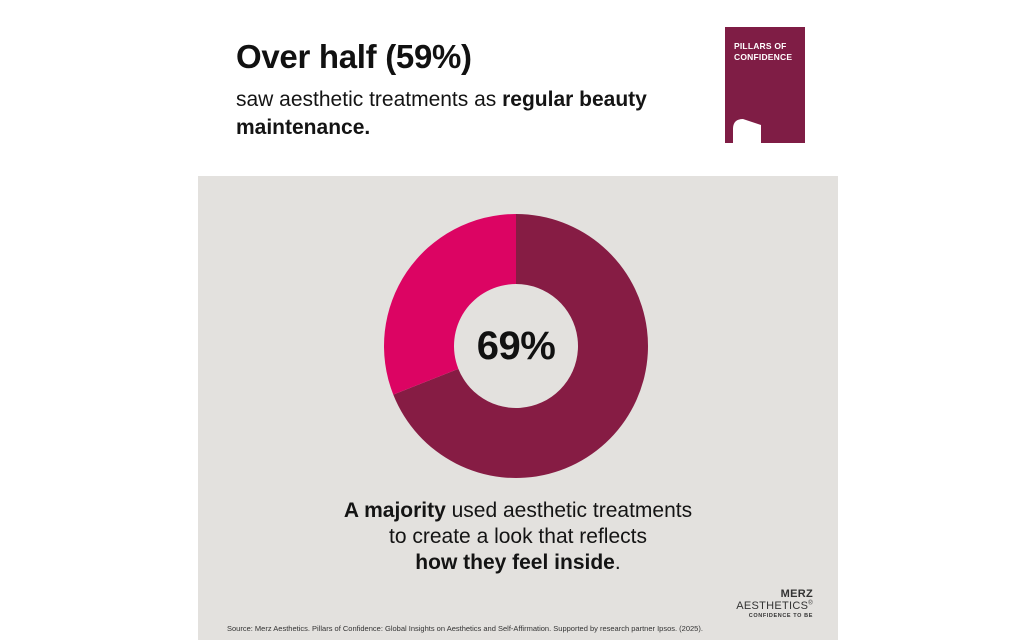 This screenshot has width=1024, height=640. I want to click on subhead-bold: regular beauty maintenance., so click(441, 113).